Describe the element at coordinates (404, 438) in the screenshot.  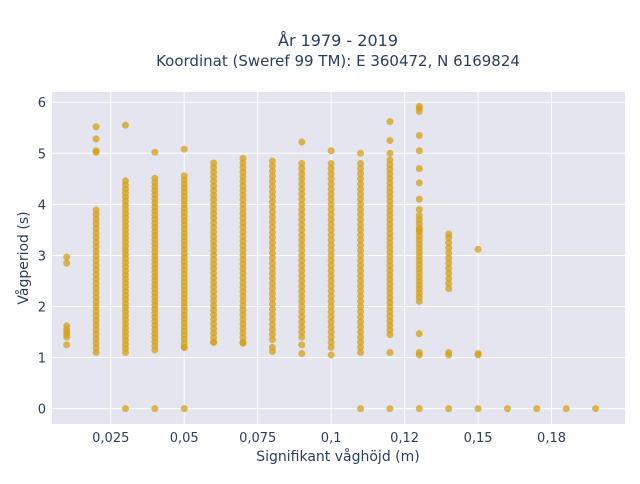
I see `x-tick-label: 0,12` at that location.